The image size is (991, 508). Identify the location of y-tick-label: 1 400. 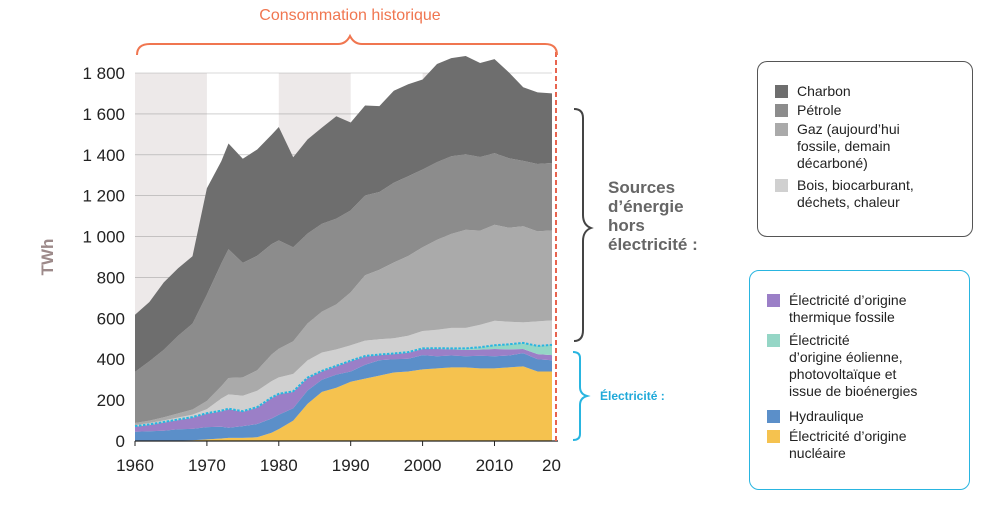
(103, 155).